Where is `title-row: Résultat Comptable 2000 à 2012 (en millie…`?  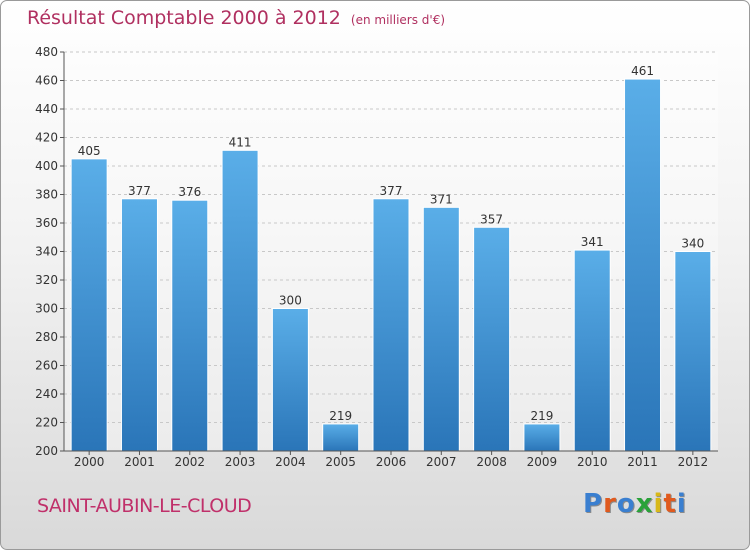
title-row: Résultat Comptable 2000 à 2012 (en millie… is located at coordinates (236, 18).